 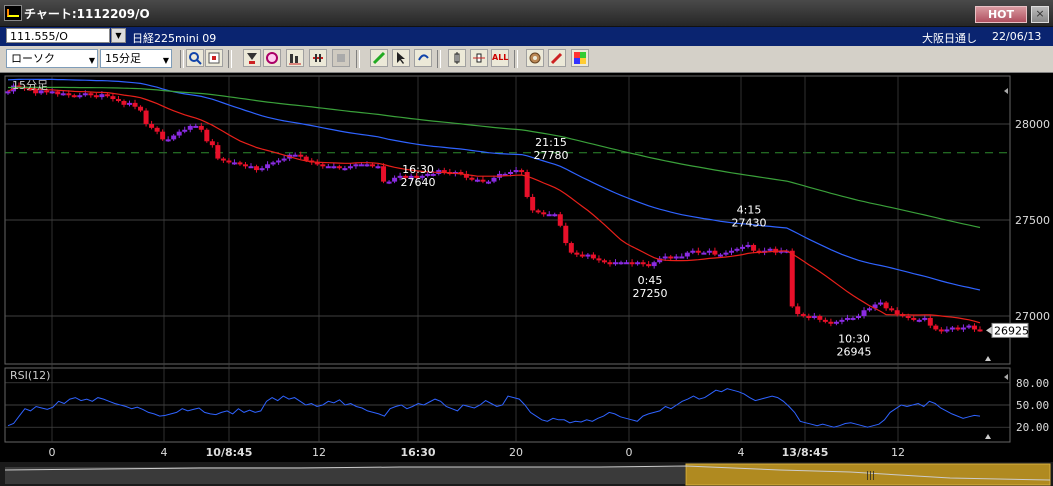 I want to click on magnify-icon, so click(x=272, y=58).